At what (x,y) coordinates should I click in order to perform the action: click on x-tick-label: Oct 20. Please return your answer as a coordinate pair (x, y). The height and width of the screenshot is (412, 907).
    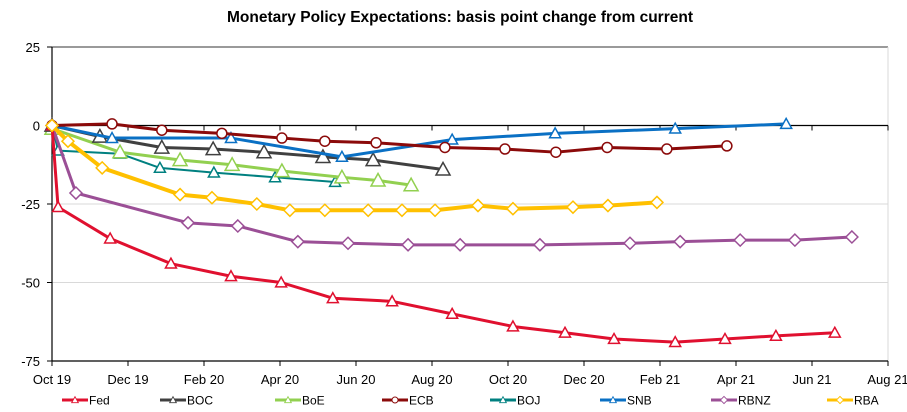
    Looking at the image, I should click on (508, 379).